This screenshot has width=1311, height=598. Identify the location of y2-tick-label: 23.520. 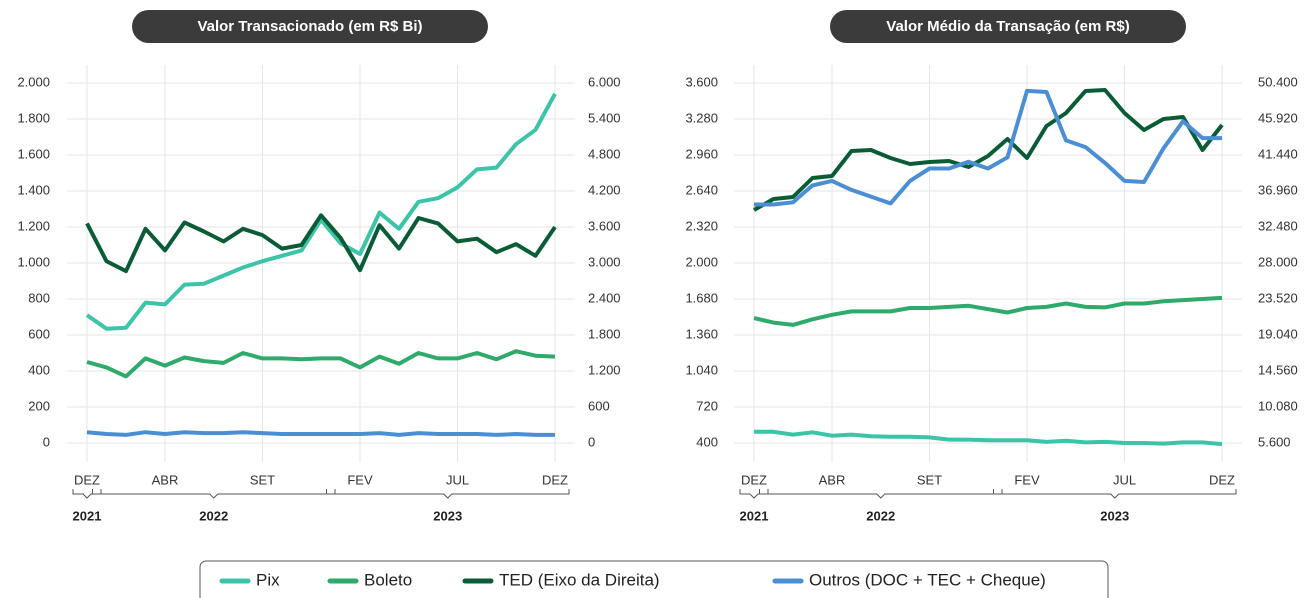
(1278, 297).